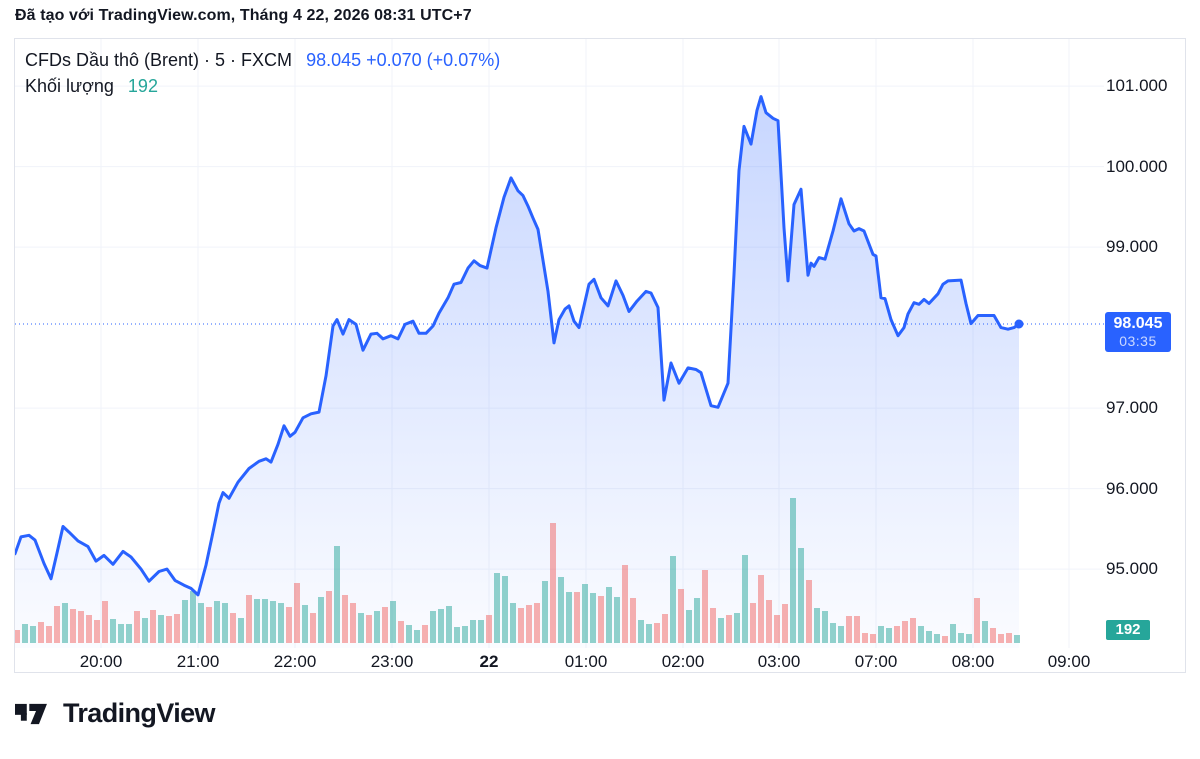 The height and width of the screenshot is (759, 1200). What do you see at coordinates (779, 661) in the screenshot?
I see `time-axis-label: 03:00` at bounding box center [779, 661].